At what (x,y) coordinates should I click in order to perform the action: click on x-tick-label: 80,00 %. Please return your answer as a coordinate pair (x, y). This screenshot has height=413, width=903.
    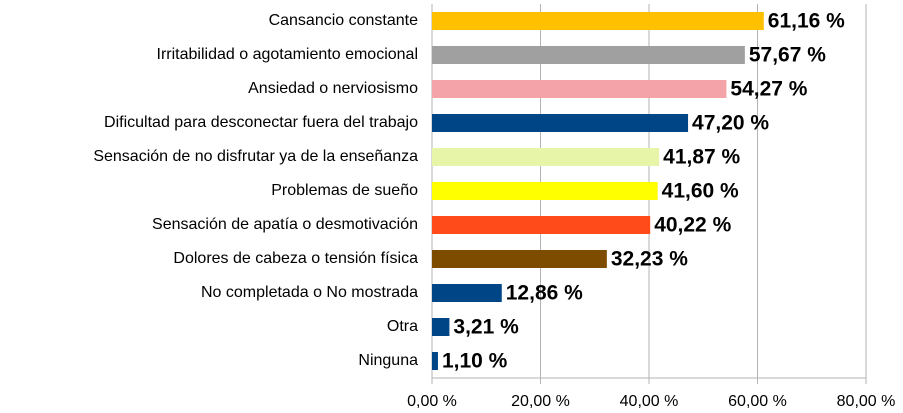
    Looking at the image, I should click on (866, 401).